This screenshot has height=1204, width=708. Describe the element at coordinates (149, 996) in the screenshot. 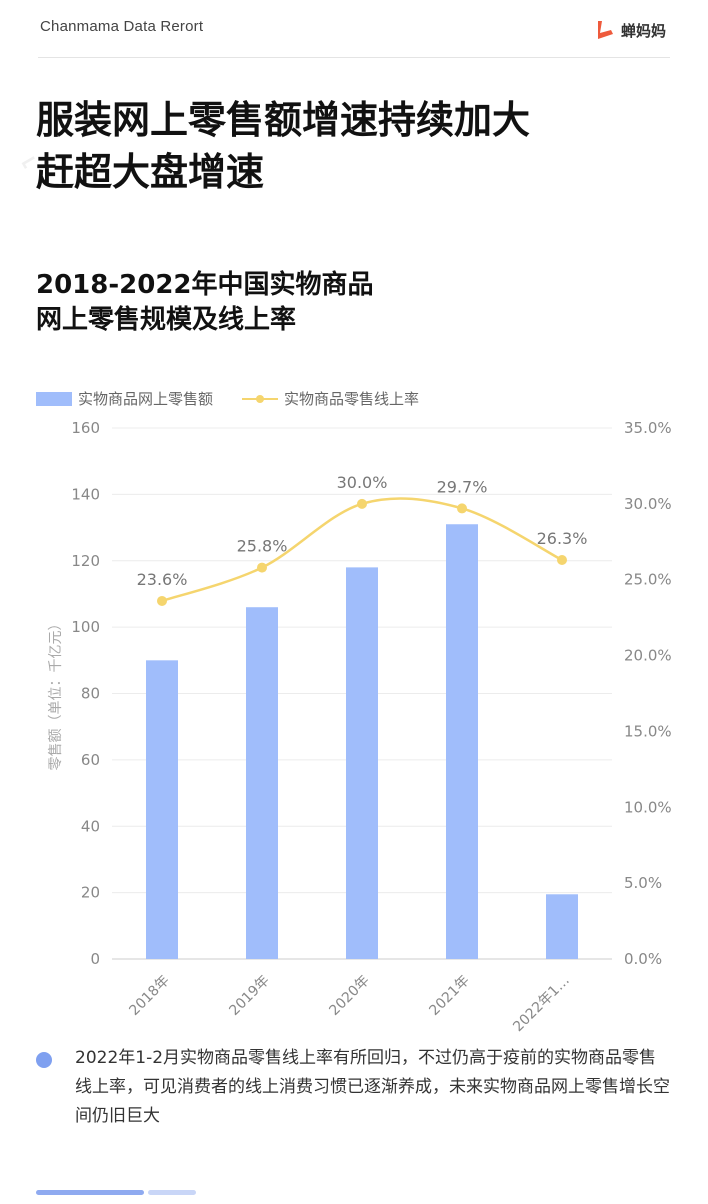

I see `x-tick-label: 2018年` at that location.